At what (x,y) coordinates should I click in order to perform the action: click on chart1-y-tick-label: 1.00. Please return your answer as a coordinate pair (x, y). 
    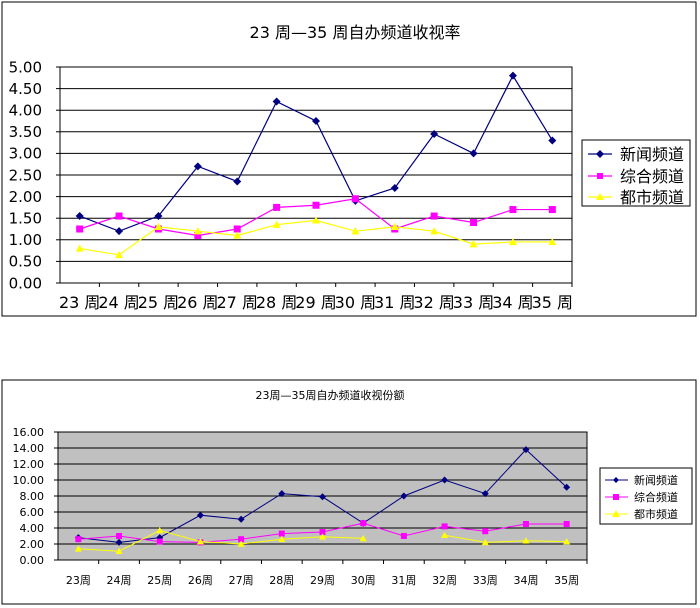
    Looking at the image, I should click on (25, 240).